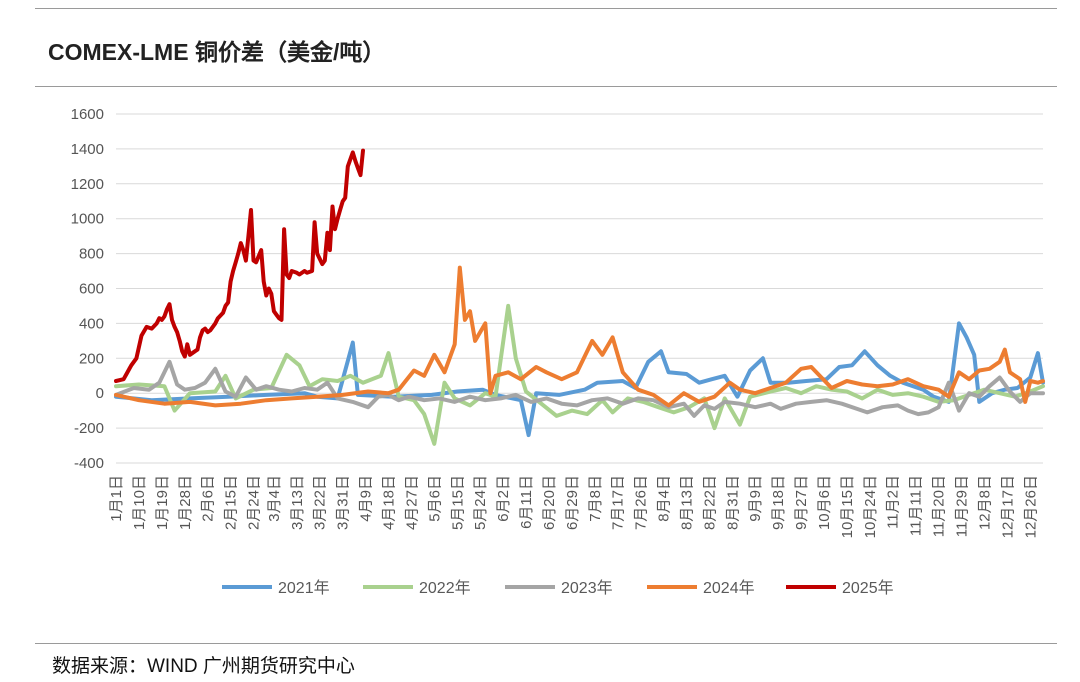 The width and height of the screenshot is (1080, 682). Describe the element at coordinates (87, 114) in the screenshot. I see `y-tick-label: 1600` at that location.